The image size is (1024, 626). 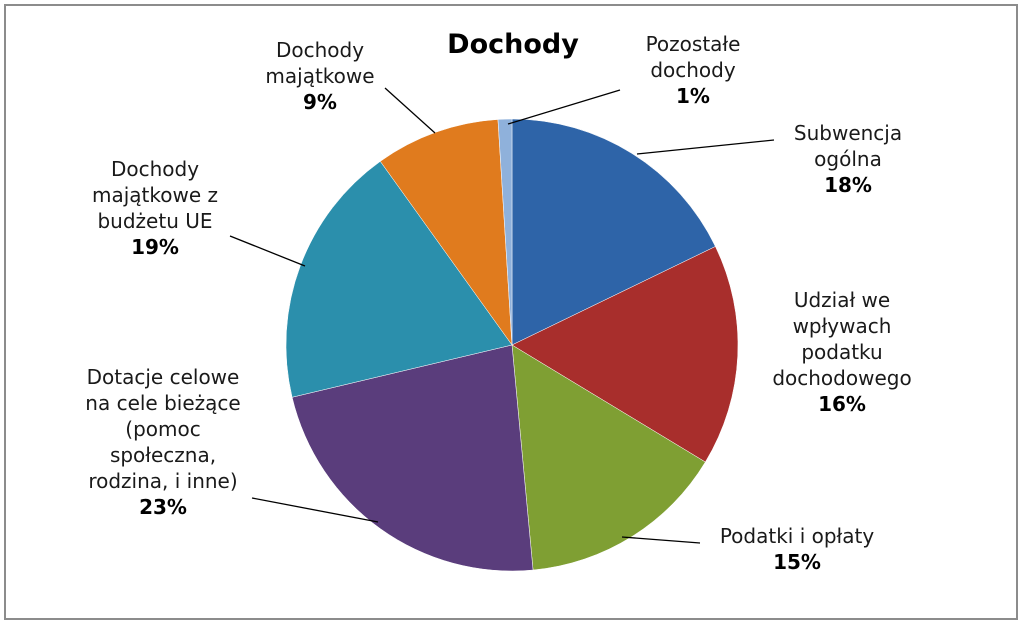 I want to click on slice-percent-label: 23%, so click(x=163, y=507).